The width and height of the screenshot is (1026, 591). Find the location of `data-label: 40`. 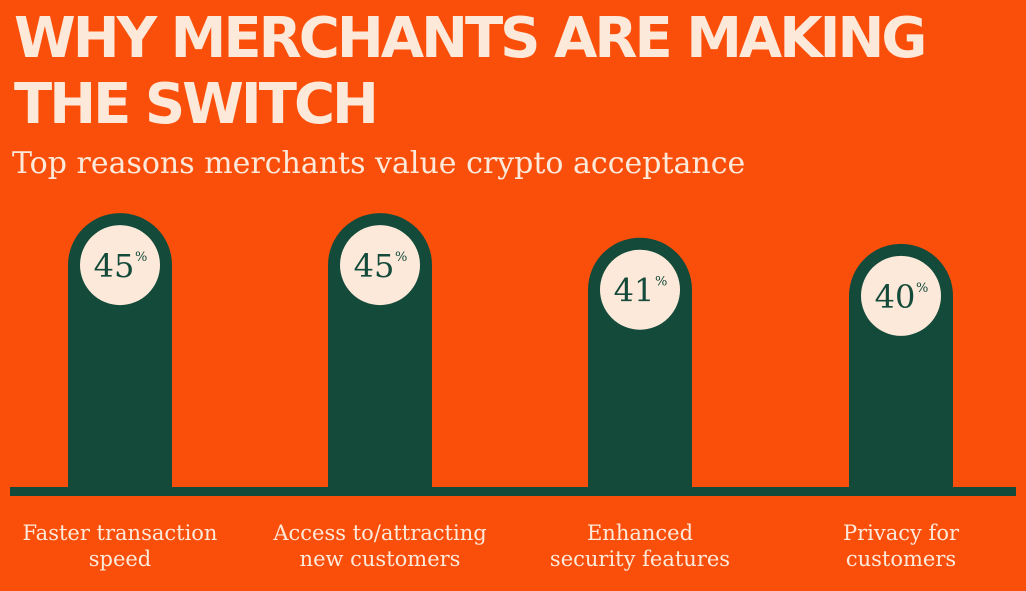

data-label: 40 is located at coordinates (895, 297).